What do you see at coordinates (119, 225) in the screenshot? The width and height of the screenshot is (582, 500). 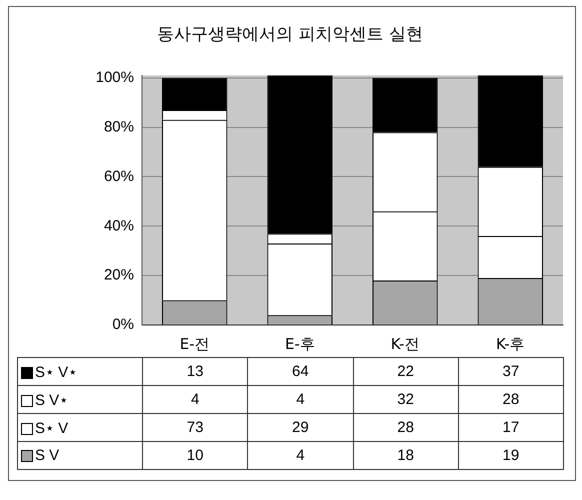 I see `y-tick-label: 40%` at bounding box center [119, 225].